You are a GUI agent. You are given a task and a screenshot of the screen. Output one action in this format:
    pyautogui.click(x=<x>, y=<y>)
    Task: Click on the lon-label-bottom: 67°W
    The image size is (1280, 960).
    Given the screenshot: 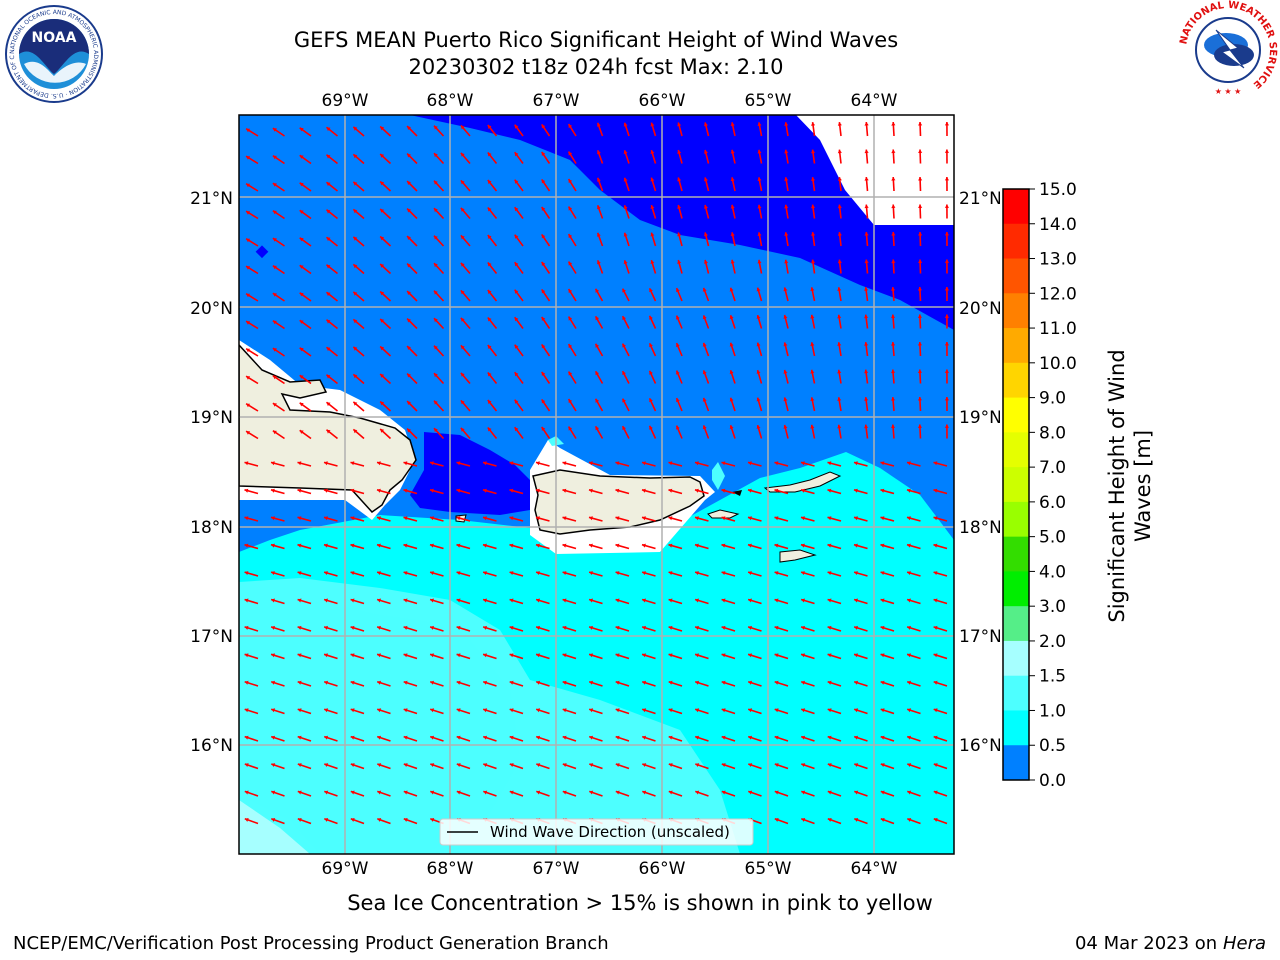 What is the action you would take?
    pyautogui.click(x=556, y=869)
    